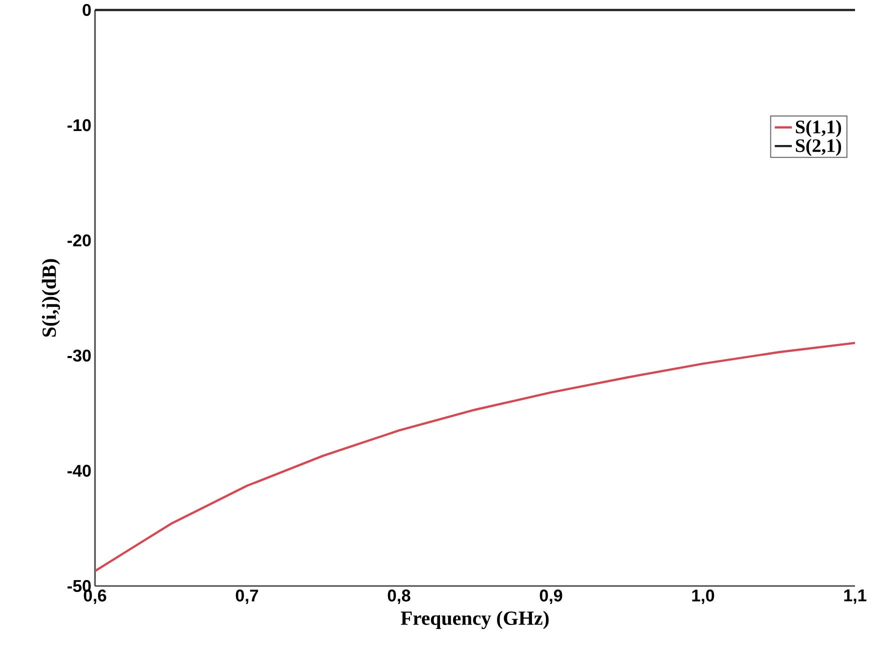  I want to click on x-tick-label: 0,7, so click(247, 597).